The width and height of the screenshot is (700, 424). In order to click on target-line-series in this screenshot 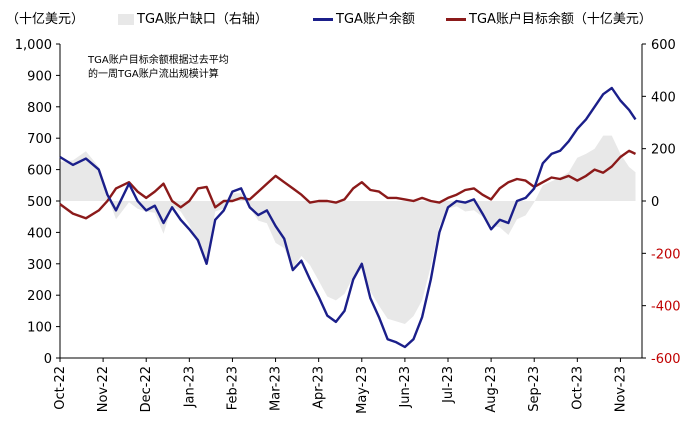, I will do `click(348, 184)`.